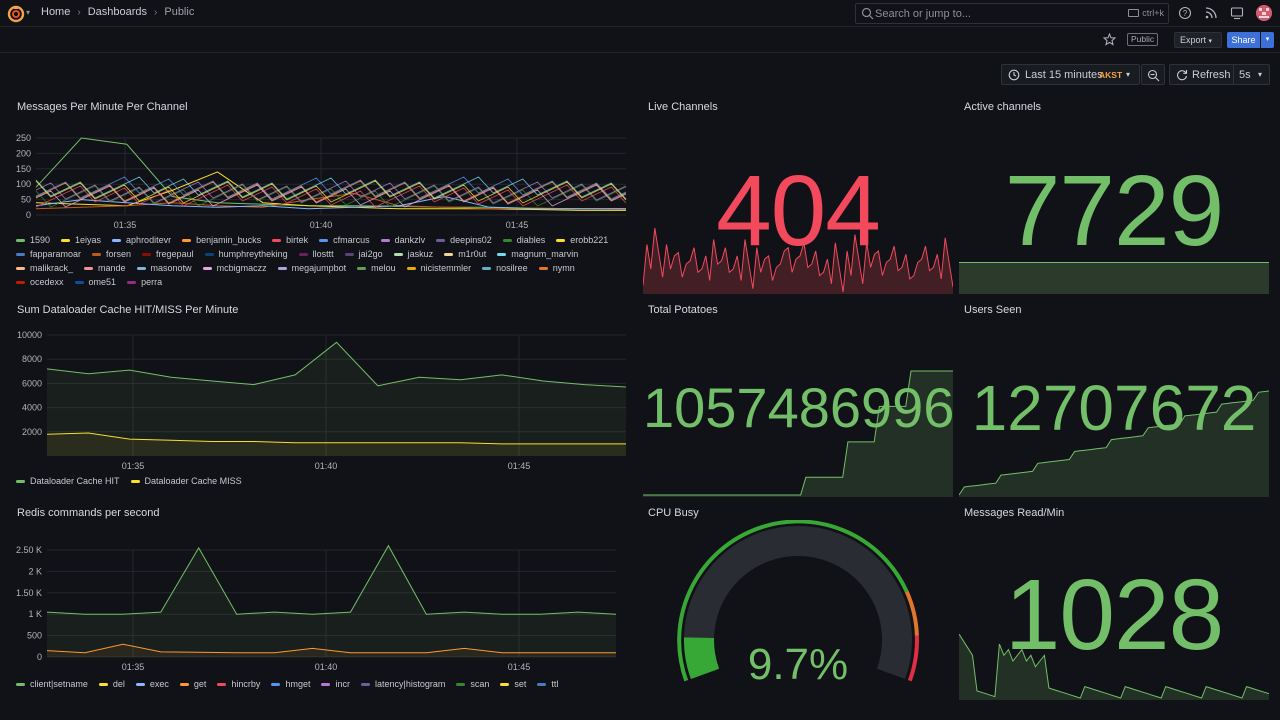 This screenshot has width=1280, height=720. What do you see at coordinates (44, 268) in the screenshot?
I see `legend-item: malikrack_` at bounding box center [44, 268].